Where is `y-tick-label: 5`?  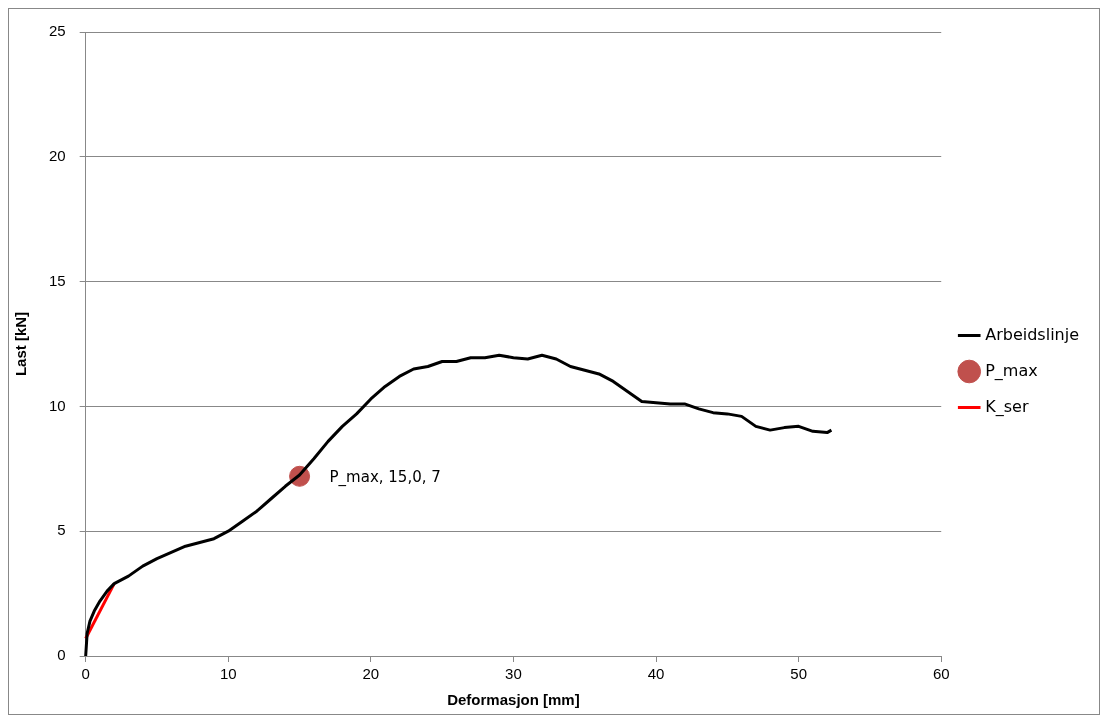 y-tick-label: 5 is located at coordinates (61, 530).